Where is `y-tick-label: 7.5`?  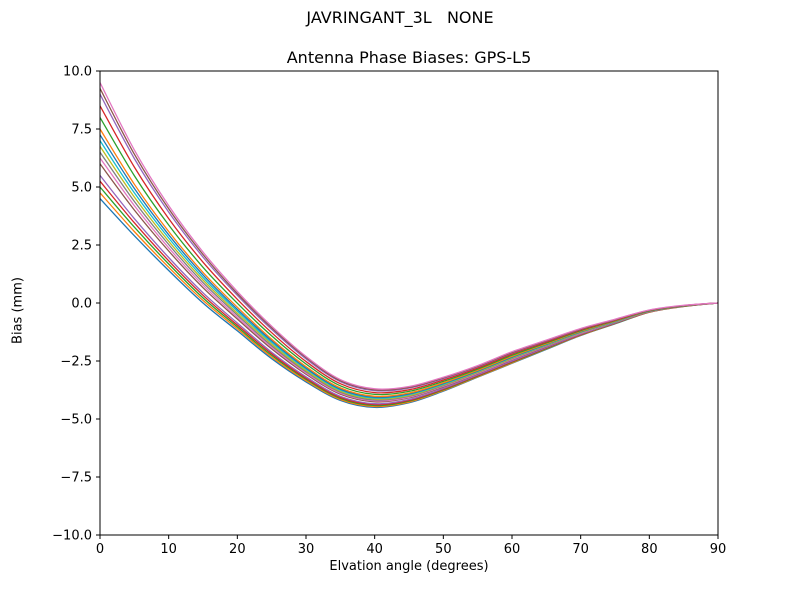 y-tick-label: 7.5 is located at coordinates (81, 130).